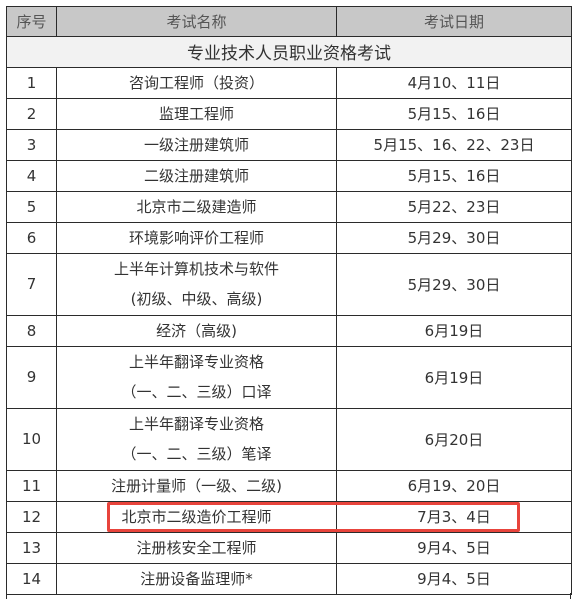  I want to click on exam-name-line: （一、二、三级）笔译, so click(196, 454).